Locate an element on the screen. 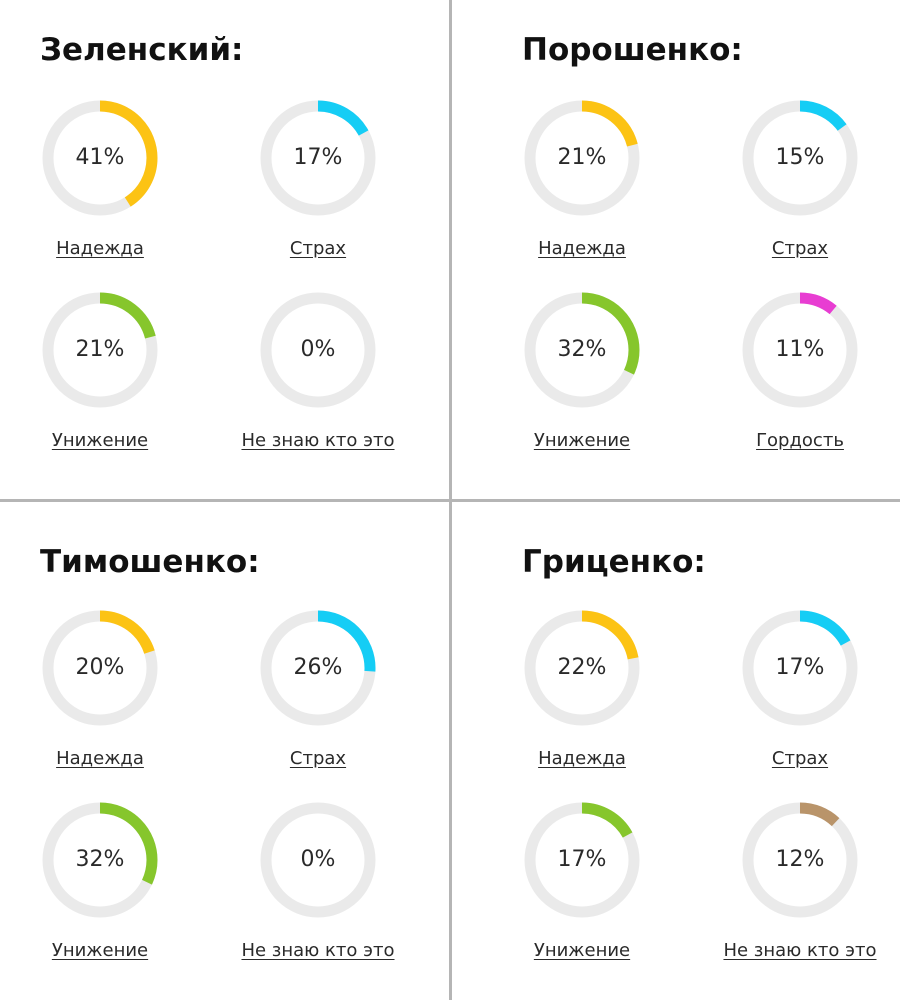 This screenshot has height=1002, width=900. percent-label: 11% is located at coordinates (800, 349).